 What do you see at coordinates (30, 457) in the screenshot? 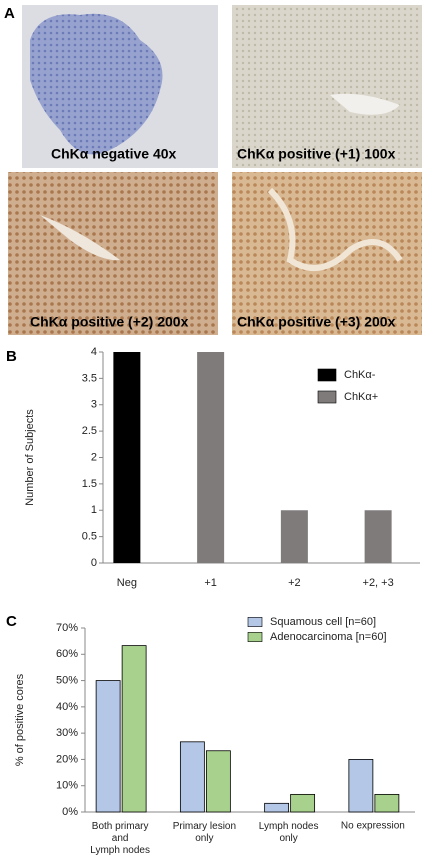
I see `y-axis-label: Number of Subjects` at bounding box center [30, 457].